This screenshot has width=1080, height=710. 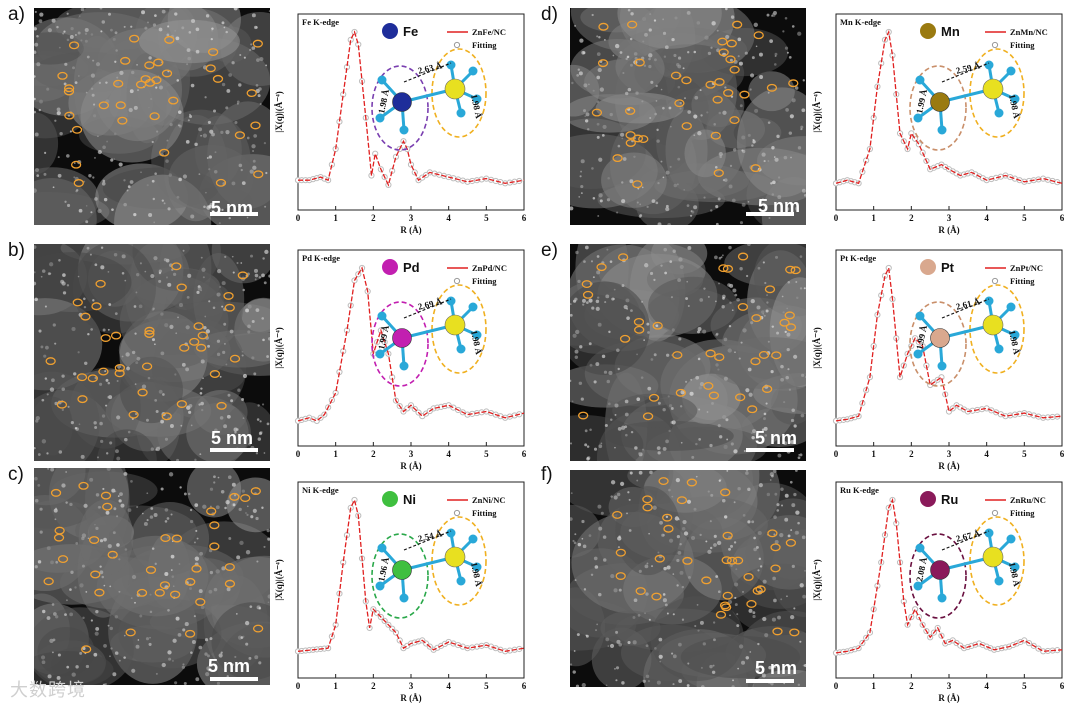 What do you see at coordinates (965, 72) in the screenshot?
I see `distance-arrow` at bounding box center [965, 72].